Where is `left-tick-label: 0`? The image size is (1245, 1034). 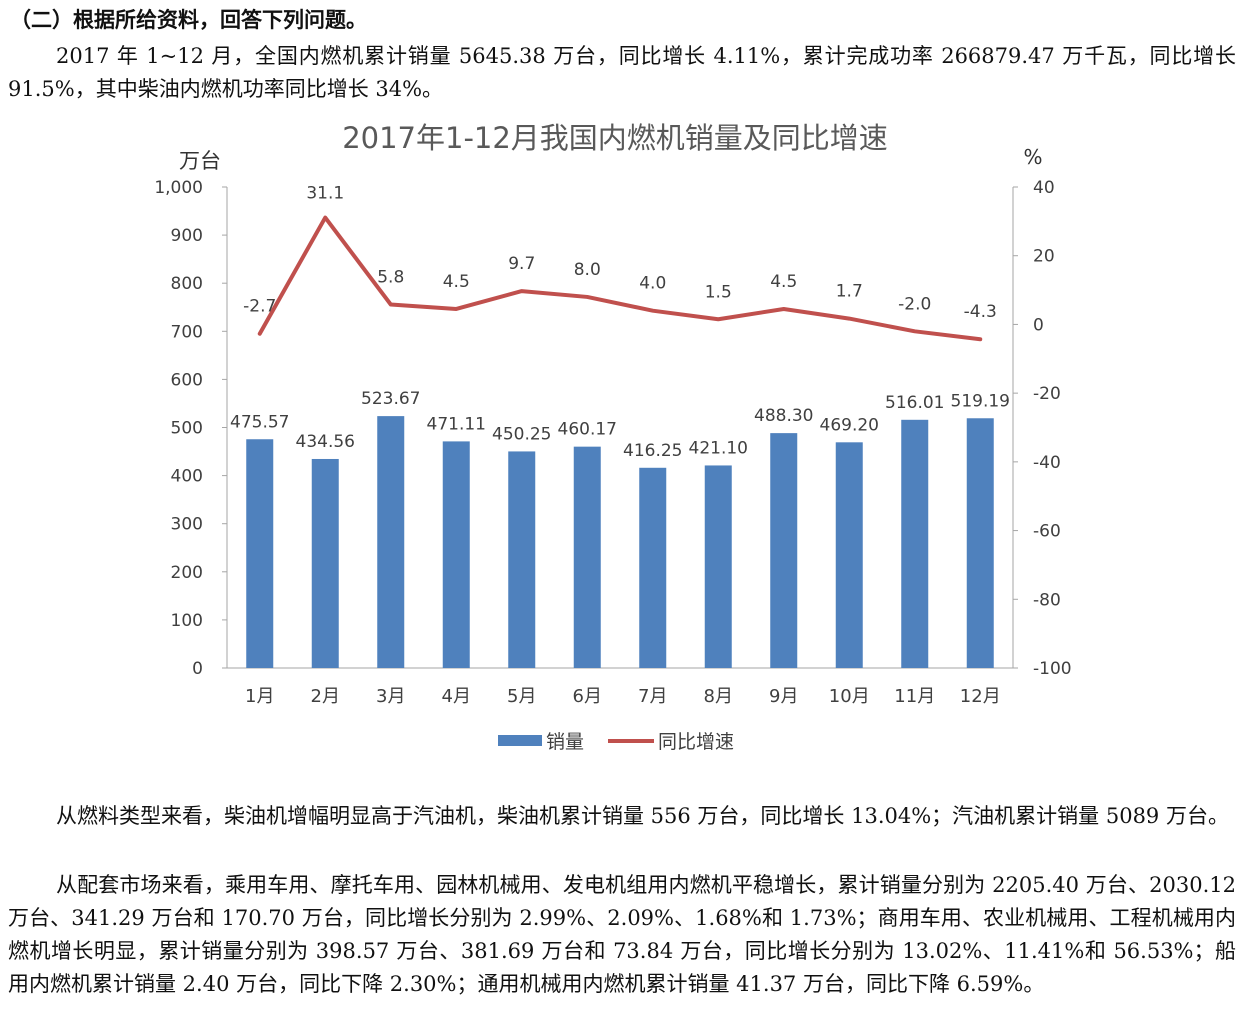
left-tick-label: 0 is located at coordinates (197, 669).